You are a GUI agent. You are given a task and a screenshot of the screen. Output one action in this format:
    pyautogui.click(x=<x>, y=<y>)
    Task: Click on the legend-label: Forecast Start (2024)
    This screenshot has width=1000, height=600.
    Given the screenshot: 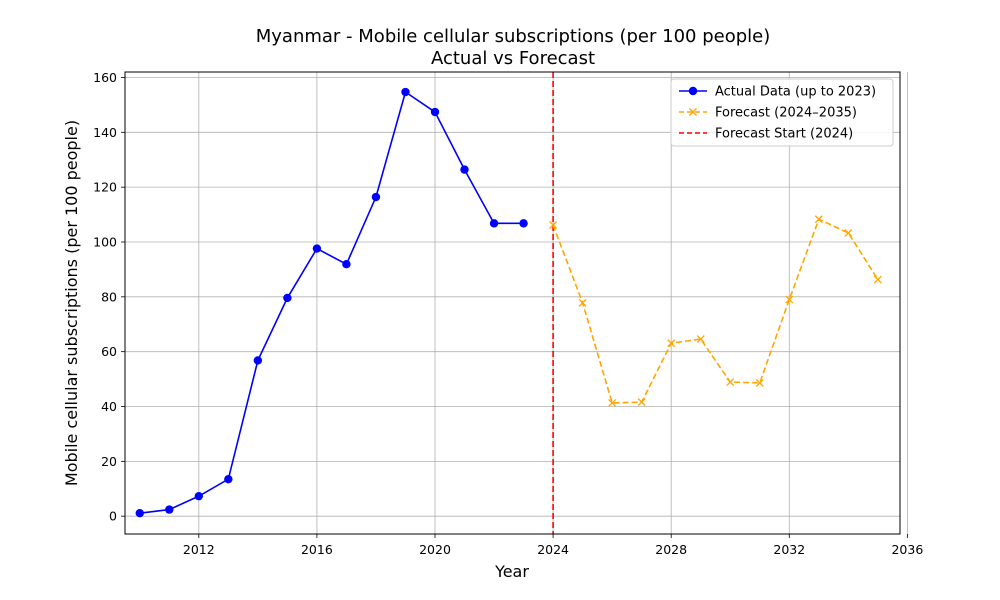 What is the action you would take?
    pyautogui.click(x=784, y=134)
    